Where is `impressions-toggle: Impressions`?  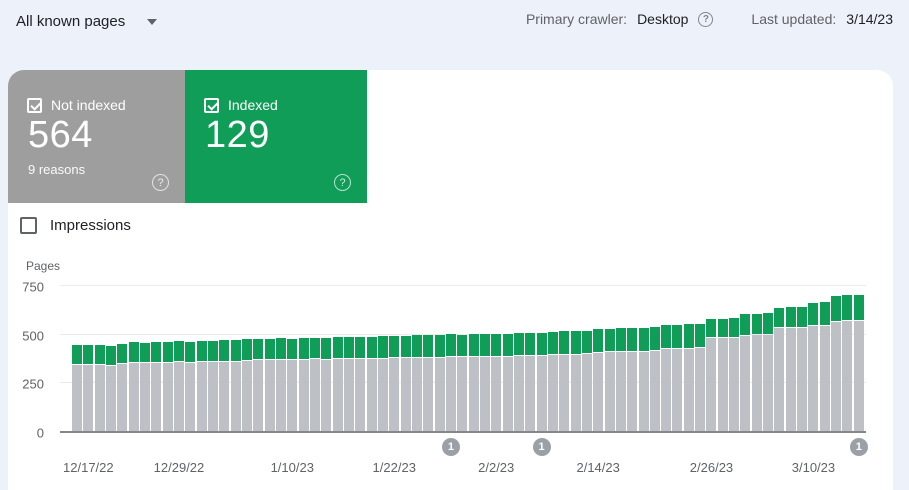 impressions-toggle: Impressions is located at coordinates (75, 225).